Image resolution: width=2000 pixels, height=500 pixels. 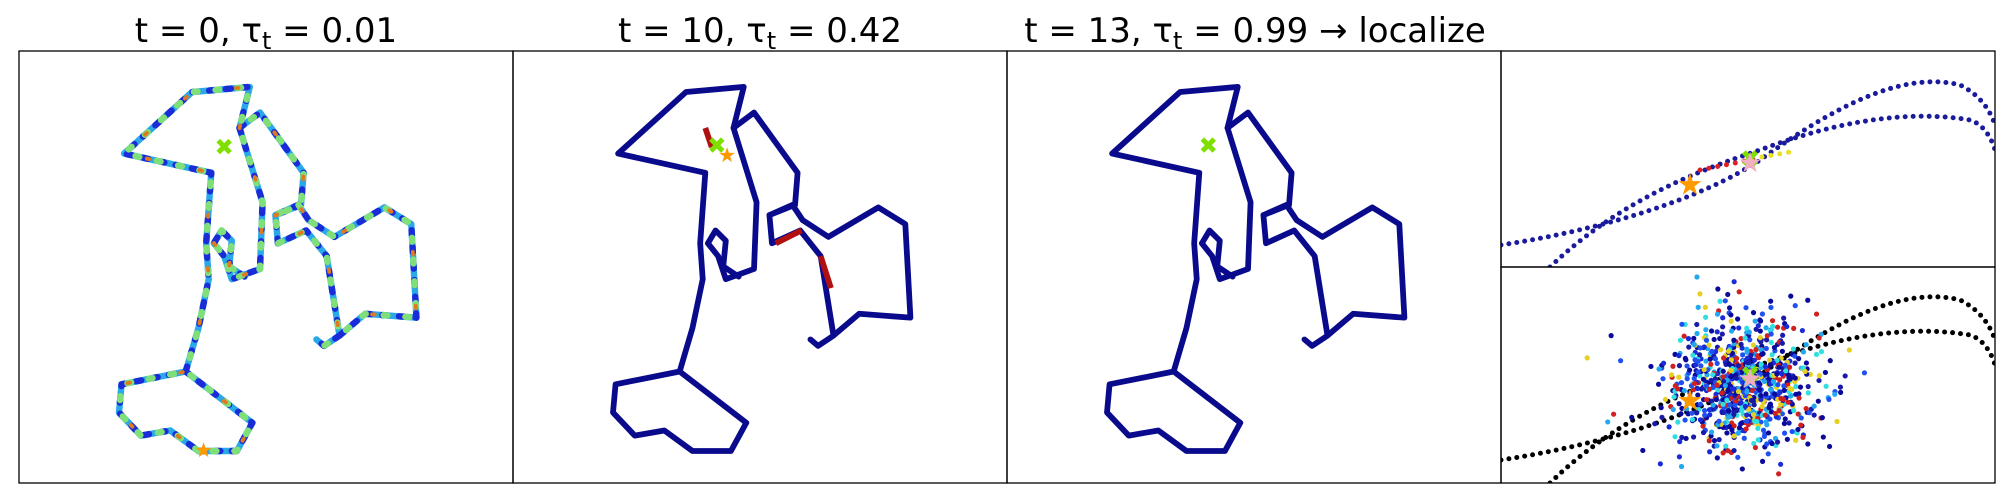 I want to click on x-marker: ✖, so click(x=223, y=148).